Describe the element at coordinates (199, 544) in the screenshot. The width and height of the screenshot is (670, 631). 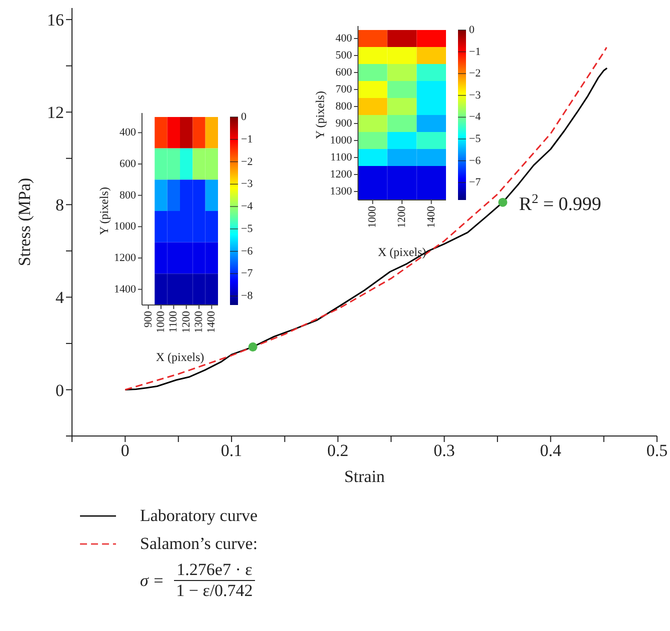
I see `legend-label: Salamon’s curve:` at that location.